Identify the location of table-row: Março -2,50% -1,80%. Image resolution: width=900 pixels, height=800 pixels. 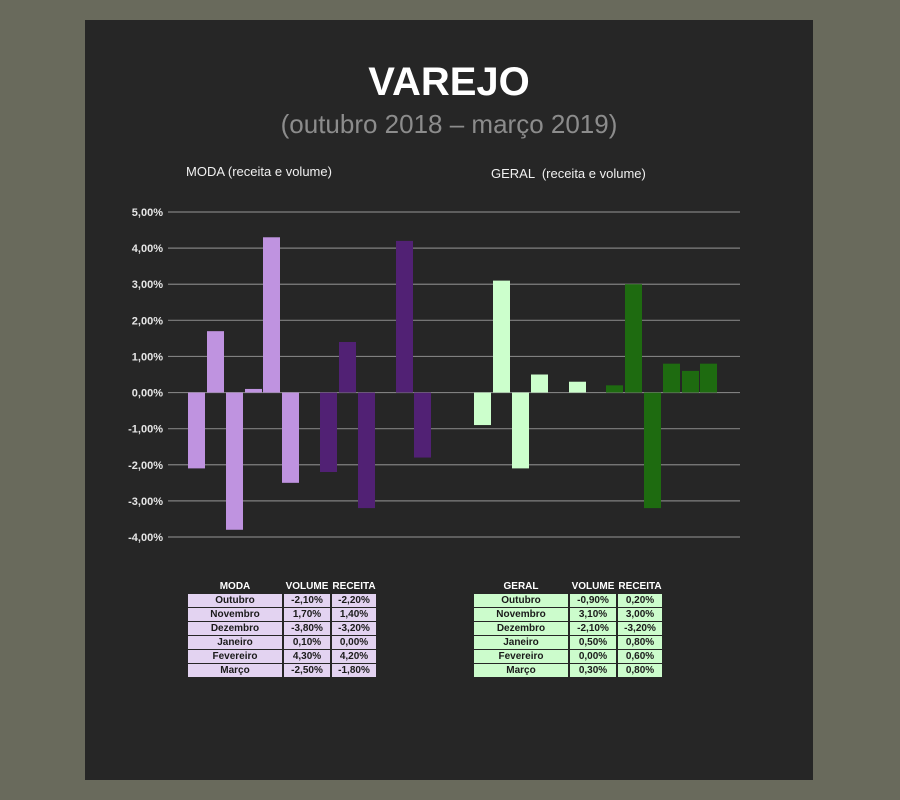
(282, 670).